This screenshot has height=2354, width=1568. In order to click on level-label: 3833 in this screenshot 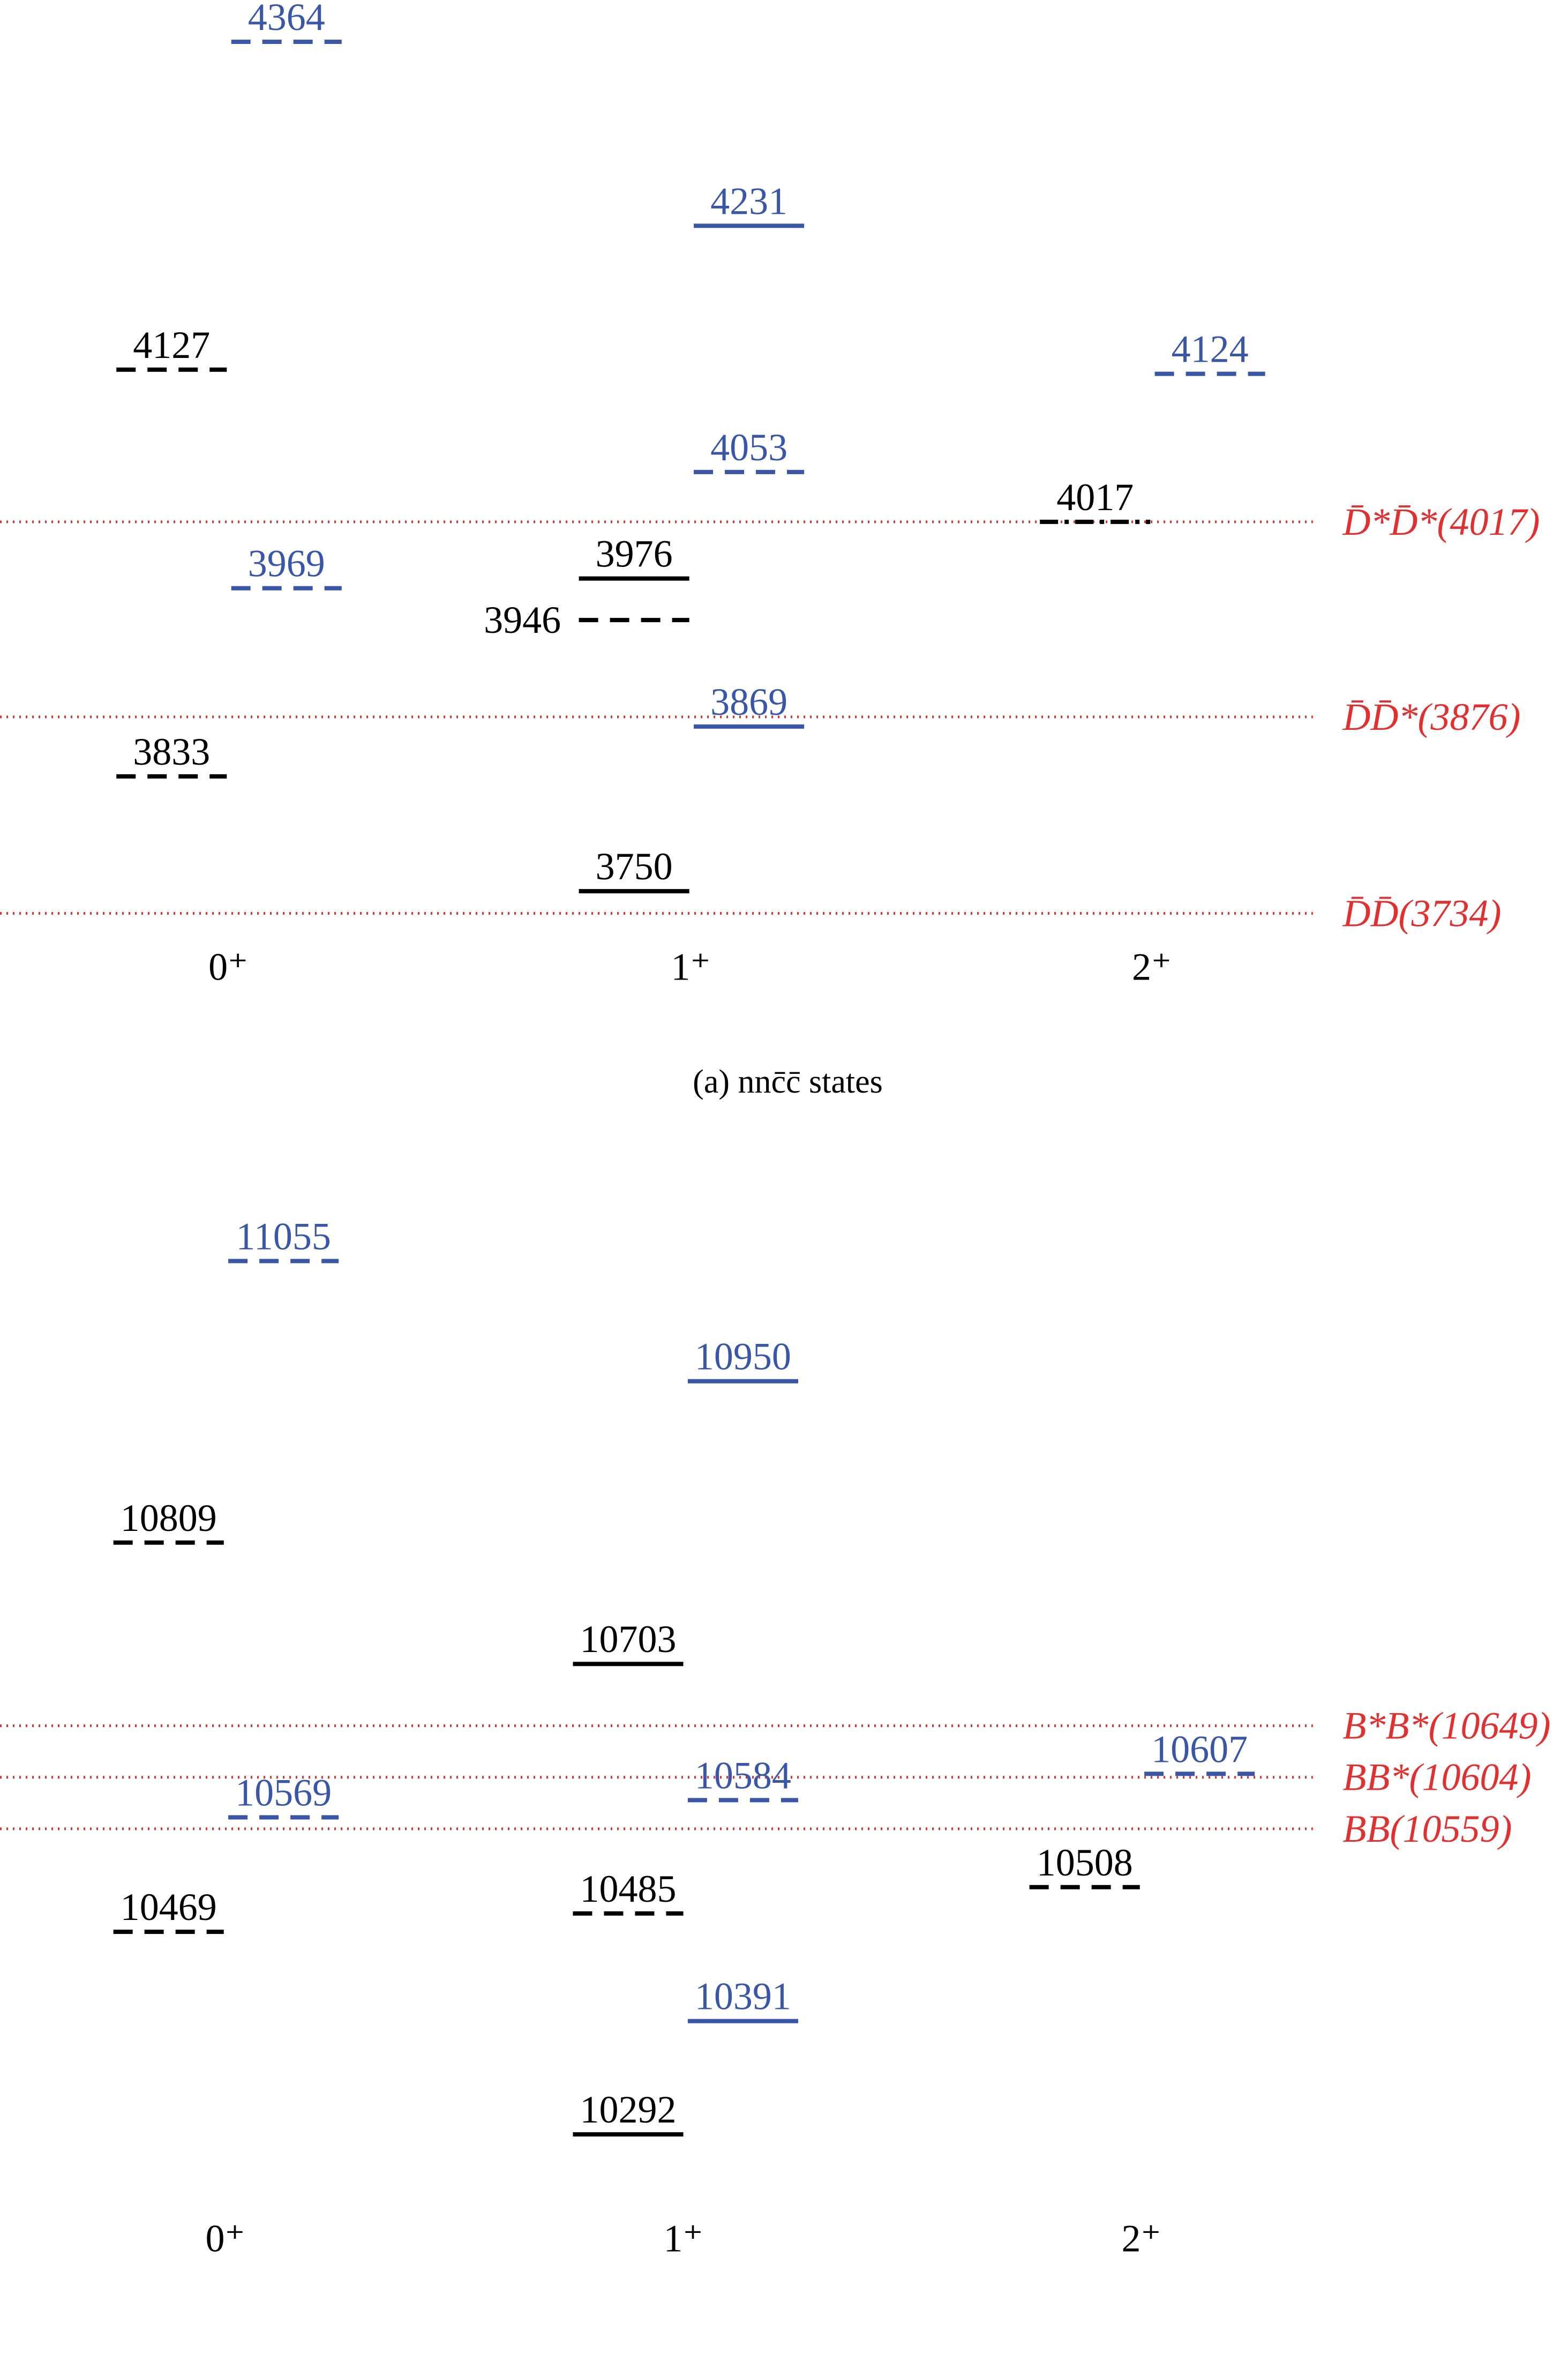, I will do `click(171, 751)`.